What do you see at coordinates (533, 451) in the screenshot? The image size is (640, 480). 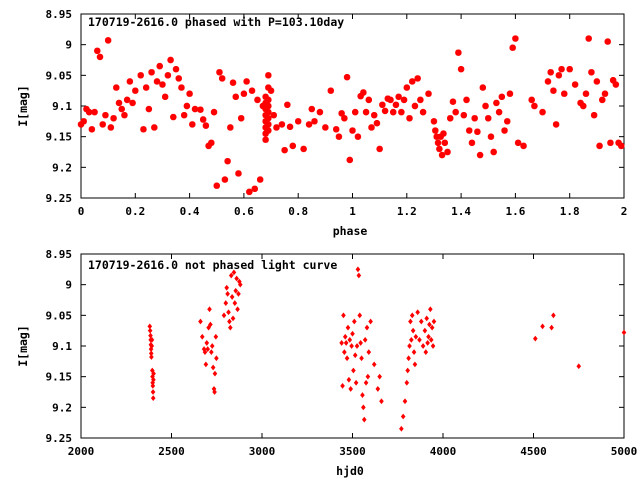 I see `x-tick-label: 4500` at bounding box center [533, 451].